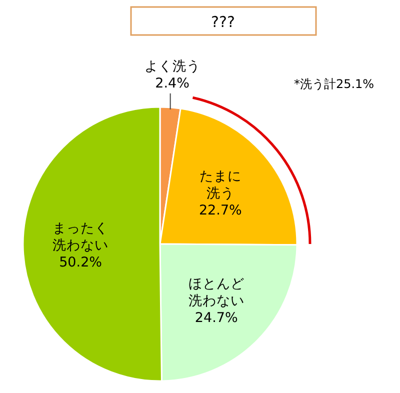 The height and width of the screenshot is (393, 400). Describe the element at coordinates (172, 83) in the screenshot. I see `data-label: 2.4%` at that location.